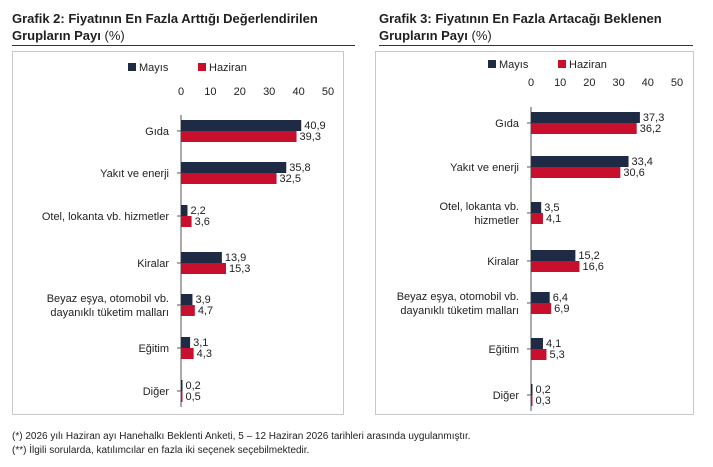 The image size is (713, 467). What do you see at coordinates (153, 349) in the screenshot?
I see `chart2-category-label: Eğitim` at bounding box center [153, 349].